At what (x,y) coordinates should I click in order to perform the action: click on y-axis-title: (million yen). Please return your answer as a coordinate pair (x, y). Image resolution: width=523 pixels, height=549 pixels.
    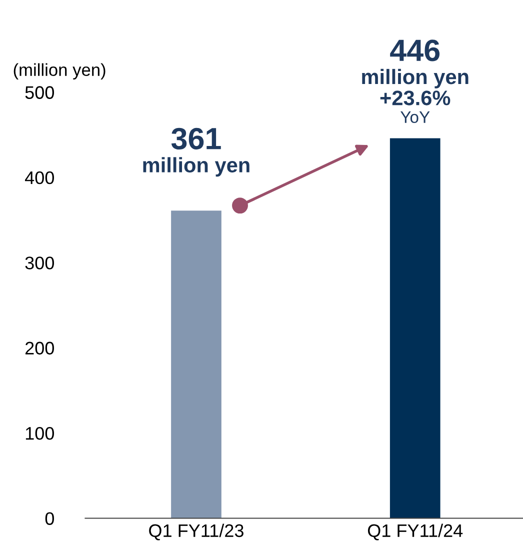
    Looking at the image, I should click on (60, 71).